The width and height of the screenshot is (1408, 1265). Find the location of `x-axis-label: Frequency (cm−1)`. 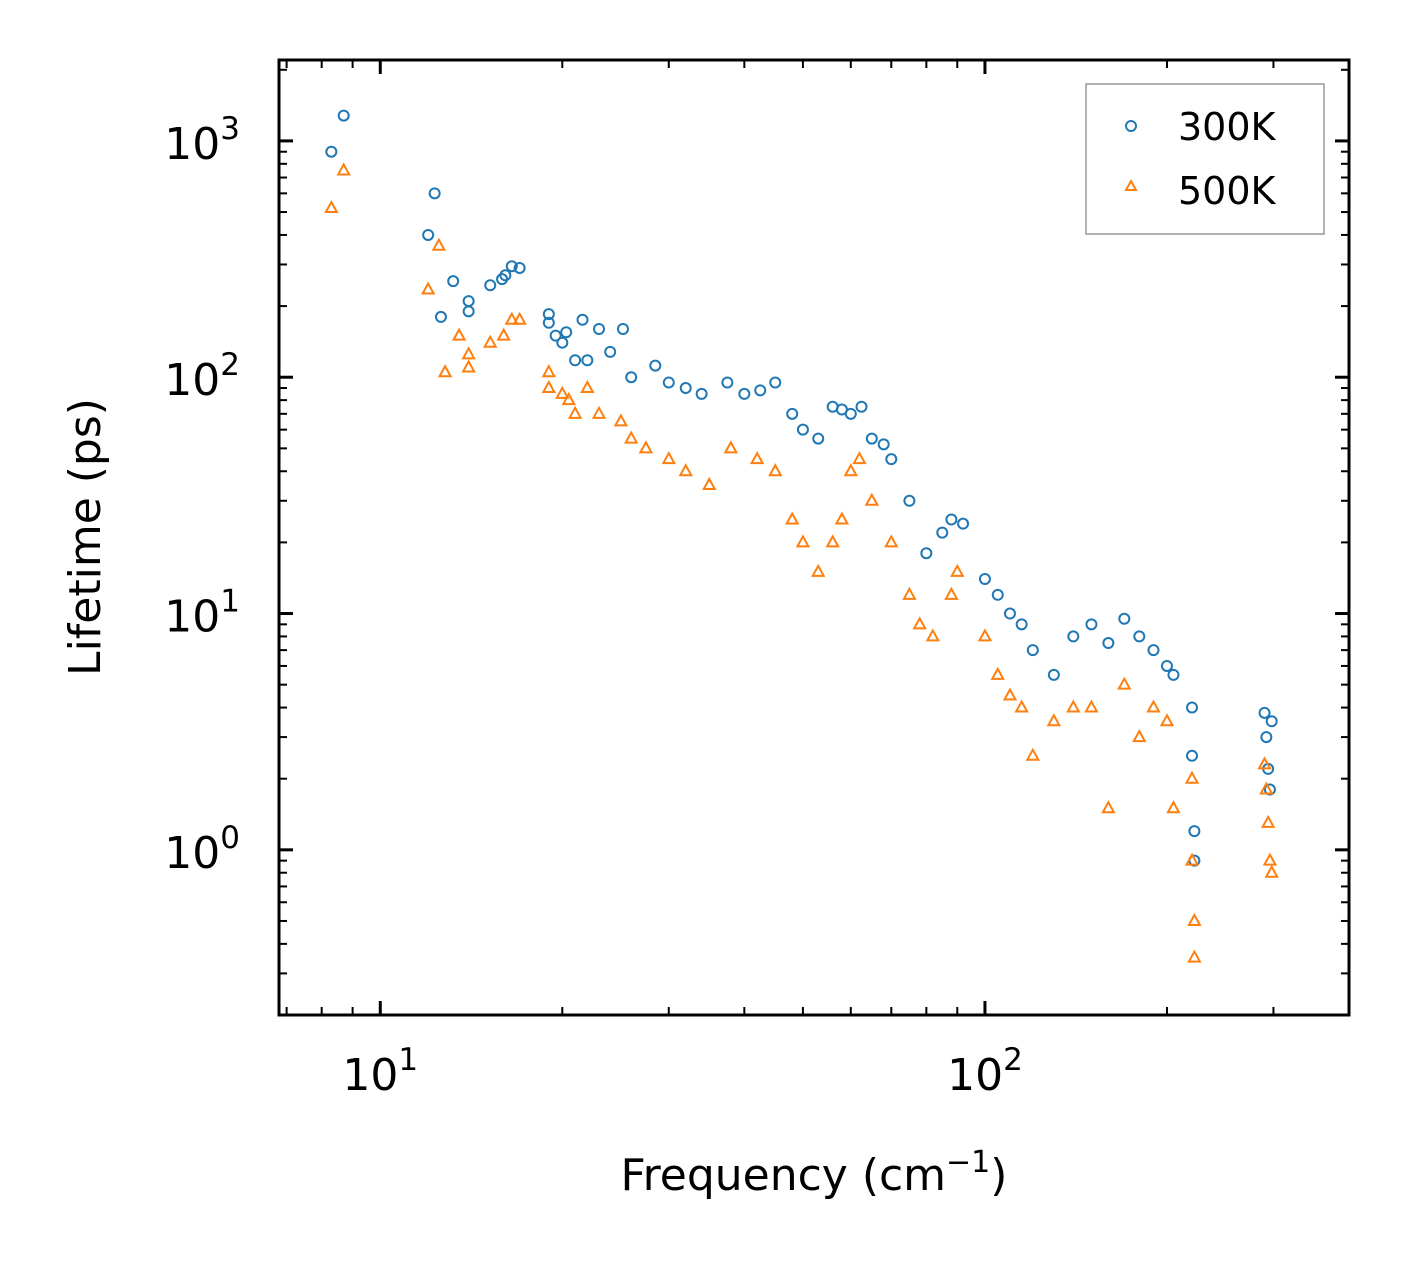

x-axis-label: Frequency (cm−1) is located at coordinates (814, 1173).